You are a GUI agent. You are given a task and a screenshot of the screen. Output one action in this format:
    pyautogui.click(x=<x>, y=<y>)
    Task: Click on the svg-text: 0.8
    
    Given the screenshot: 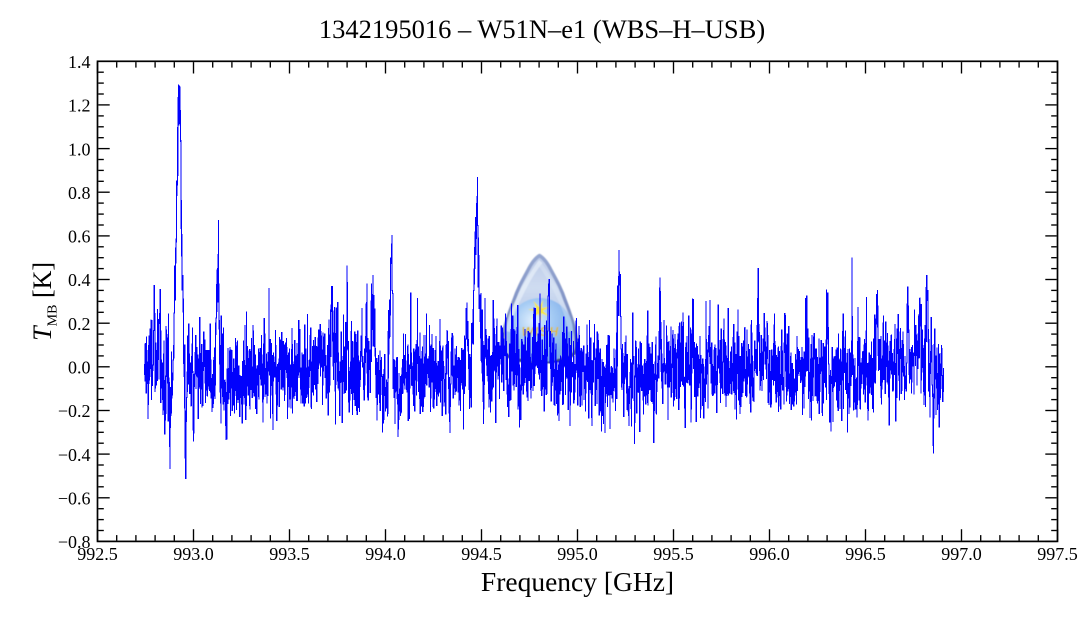 What is the action you would take?
    pyautogui.click(x=79, y=193)
    